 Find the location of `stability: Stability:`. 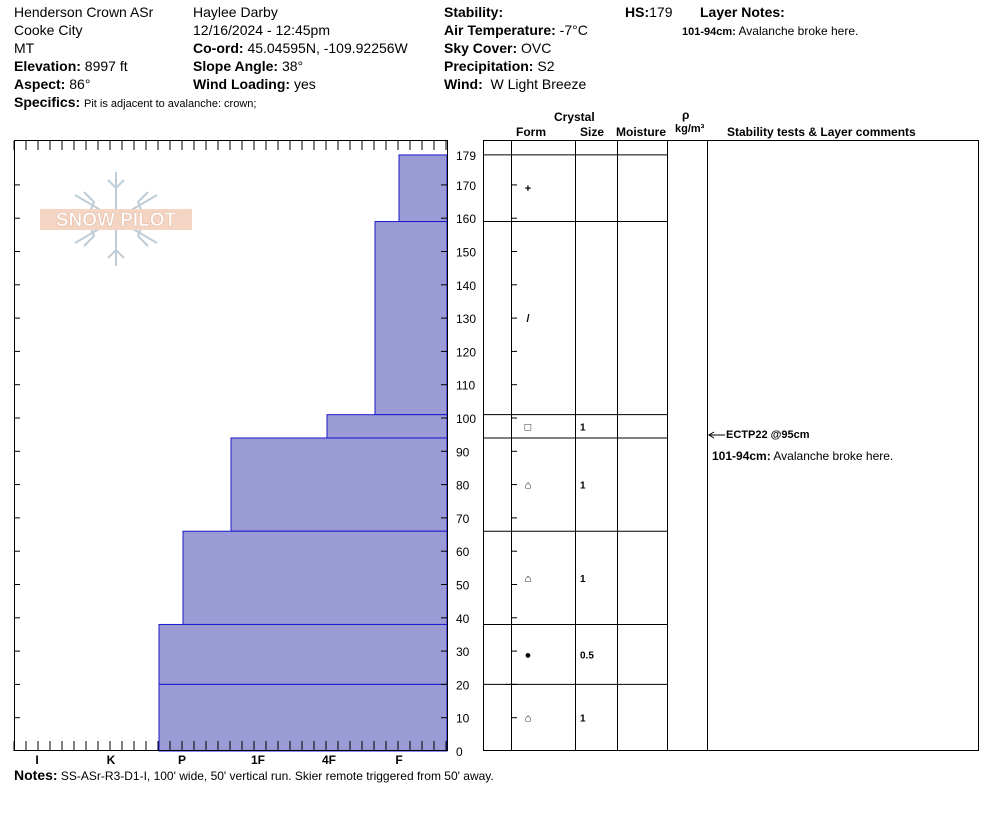

stability: Stability: is located at coordinates (473, 12).